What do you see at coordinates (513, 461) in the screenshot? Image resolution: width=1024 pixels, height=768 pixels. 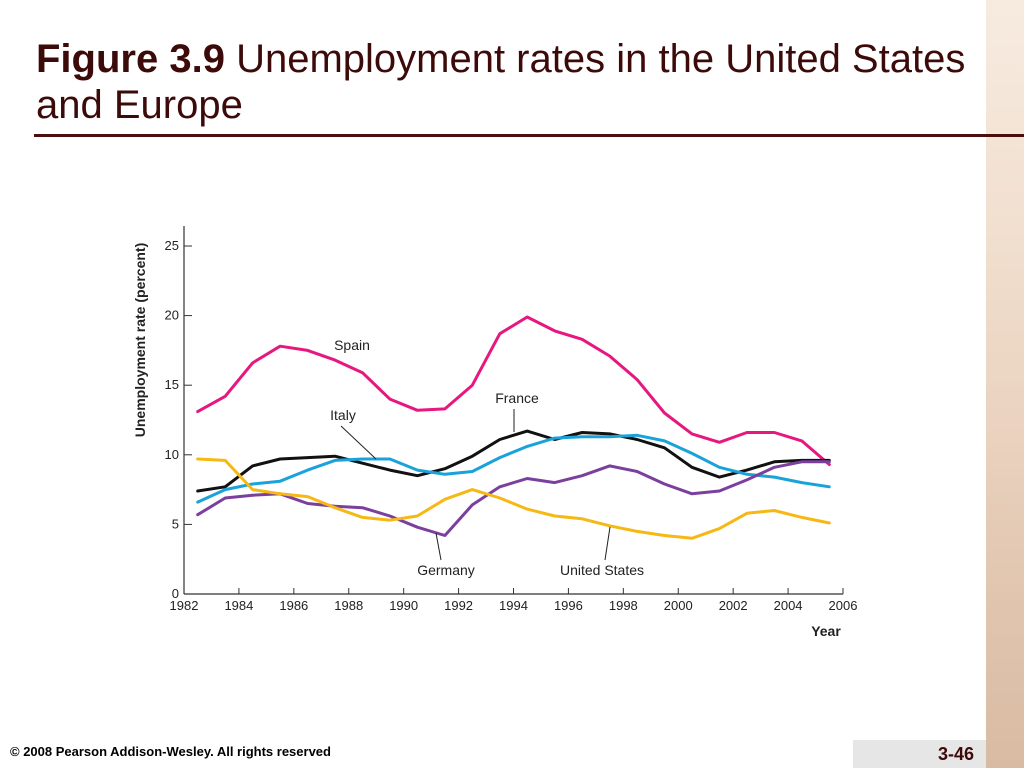 I see `series-line-france` at bounding box center [513, 461].